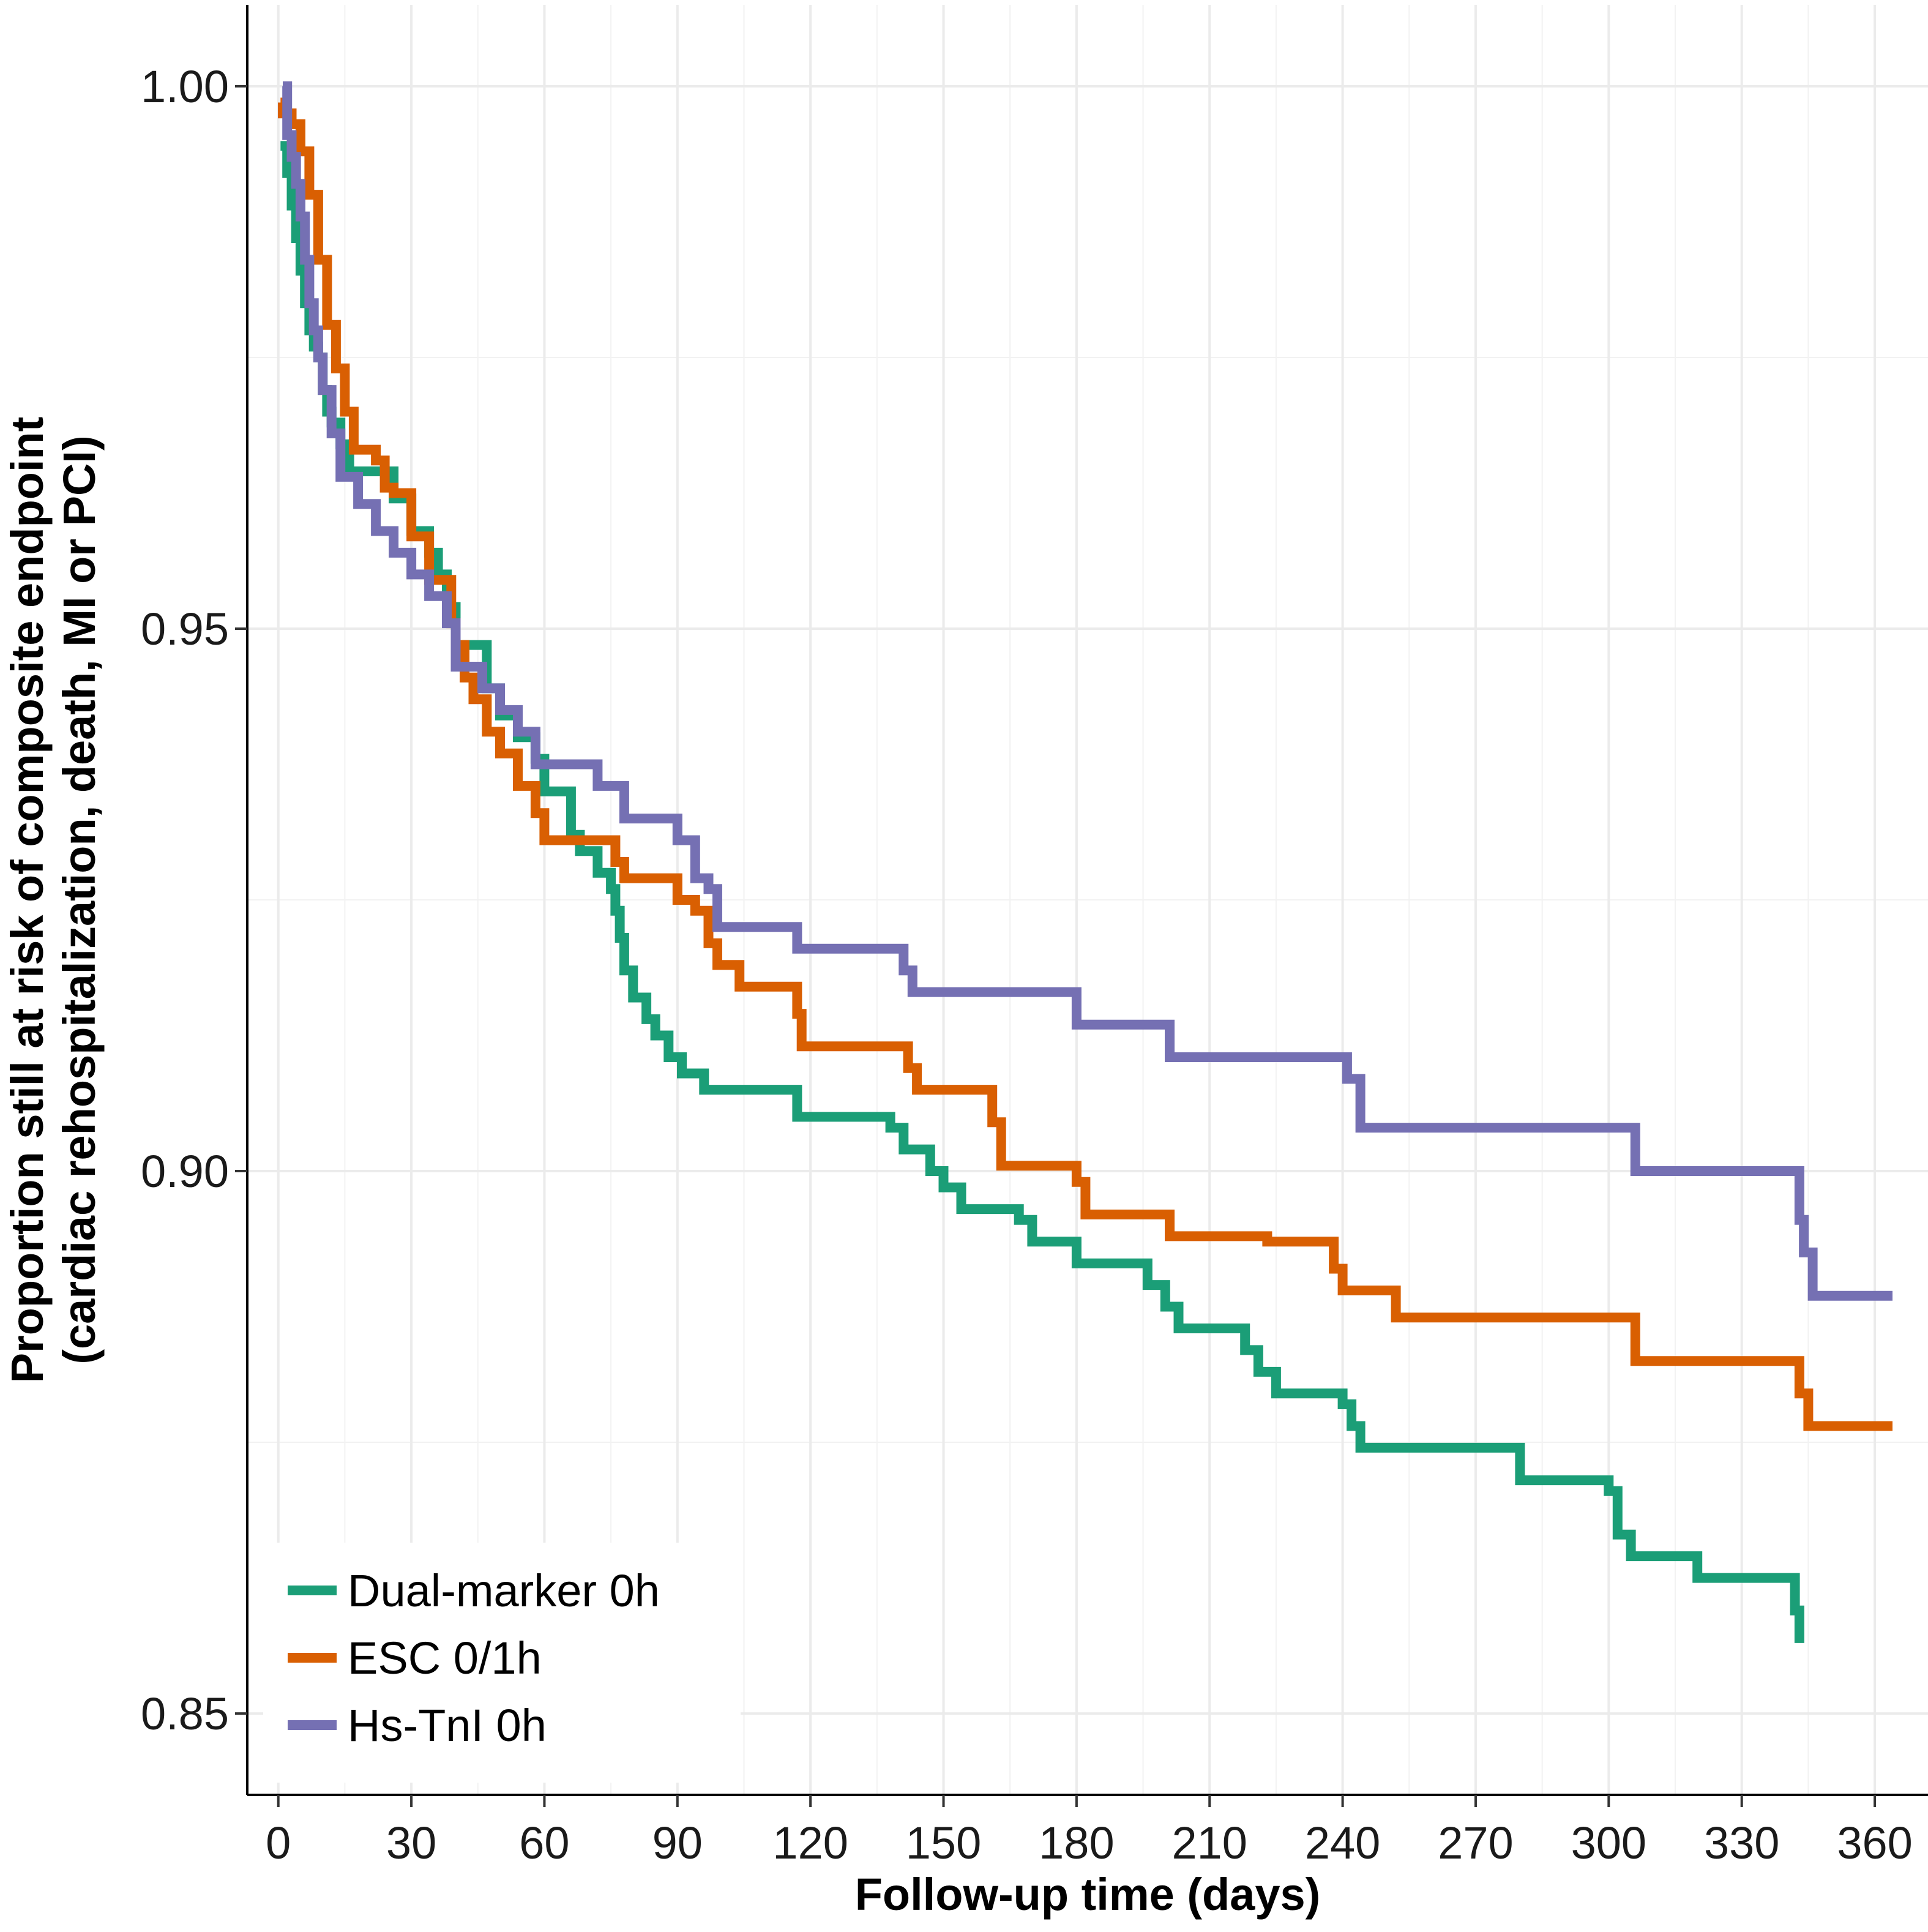  What do you see at coordinates (185, 1714) in the screenshot?
I see `y-tick-label: 0.85` at bounding box center [185, 1714].